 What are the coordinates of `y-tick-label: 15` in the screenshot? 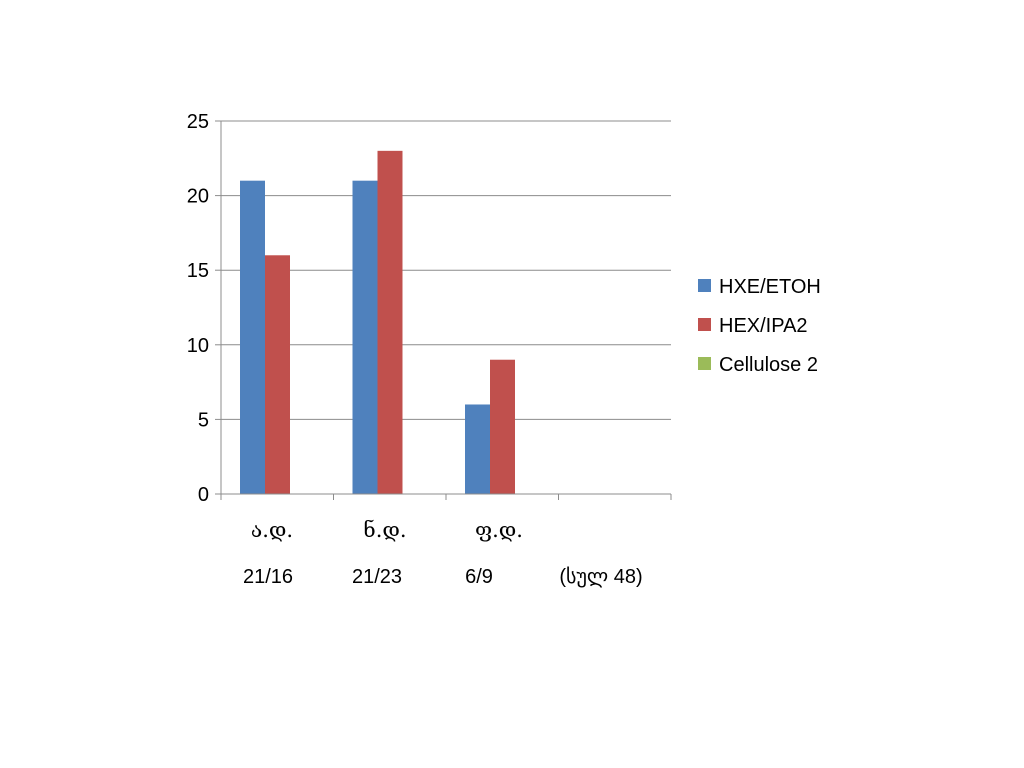 It's located at (198, 271).